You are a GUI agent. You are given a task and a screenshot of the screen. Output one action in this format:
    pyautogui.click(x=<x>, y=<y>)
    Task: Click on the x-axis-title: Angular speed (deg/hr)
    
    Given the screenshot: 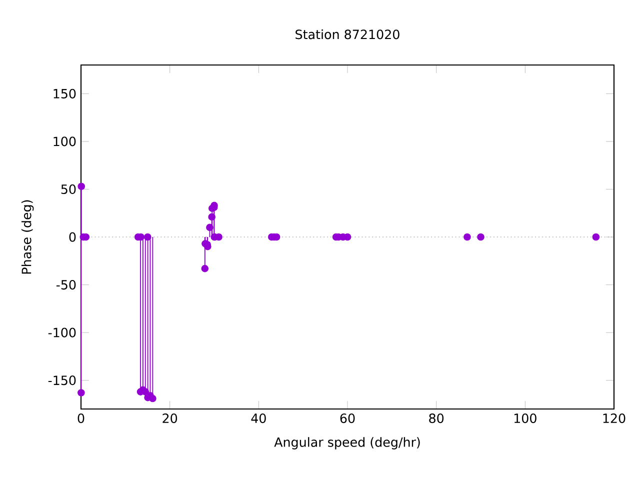 What is the action you would take?
    pyautogui.click(x=347, y=443)
    